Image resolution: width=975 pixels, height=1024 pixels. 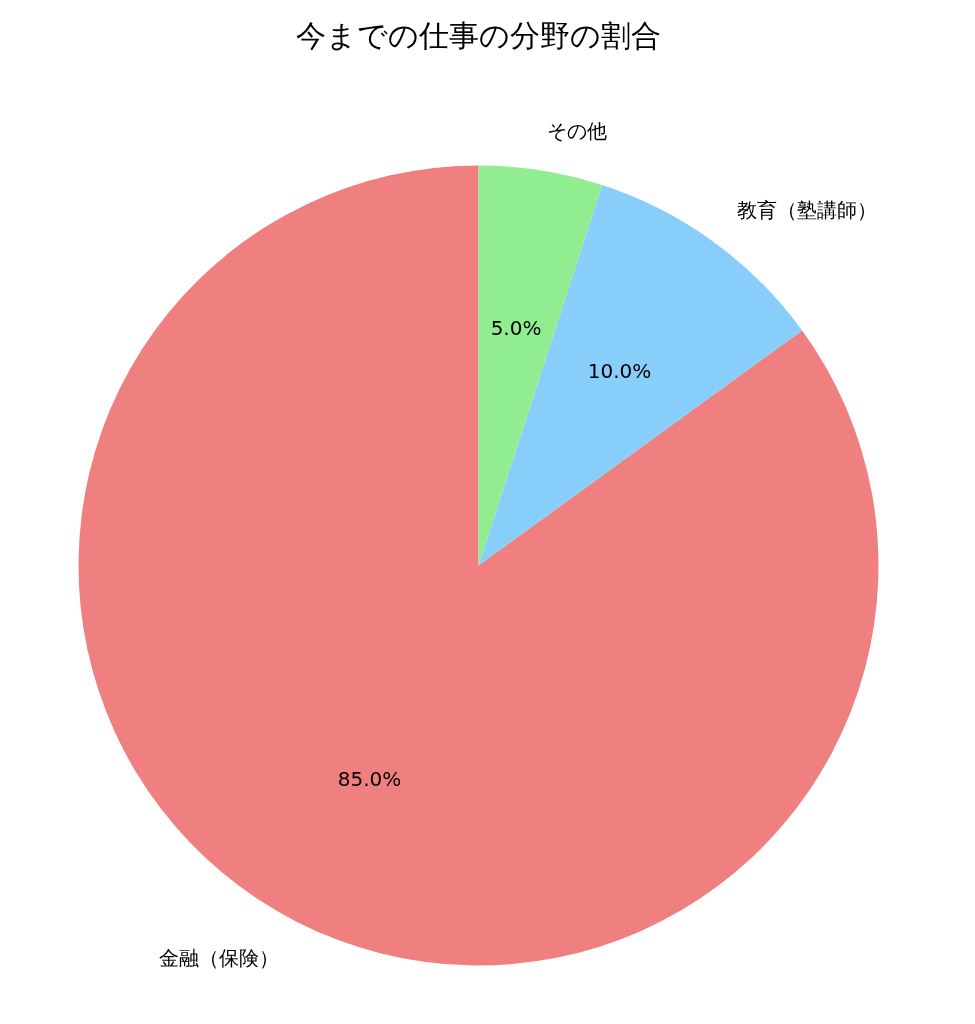 I want to click on slice-label: その他, so click(x=577, y=130).